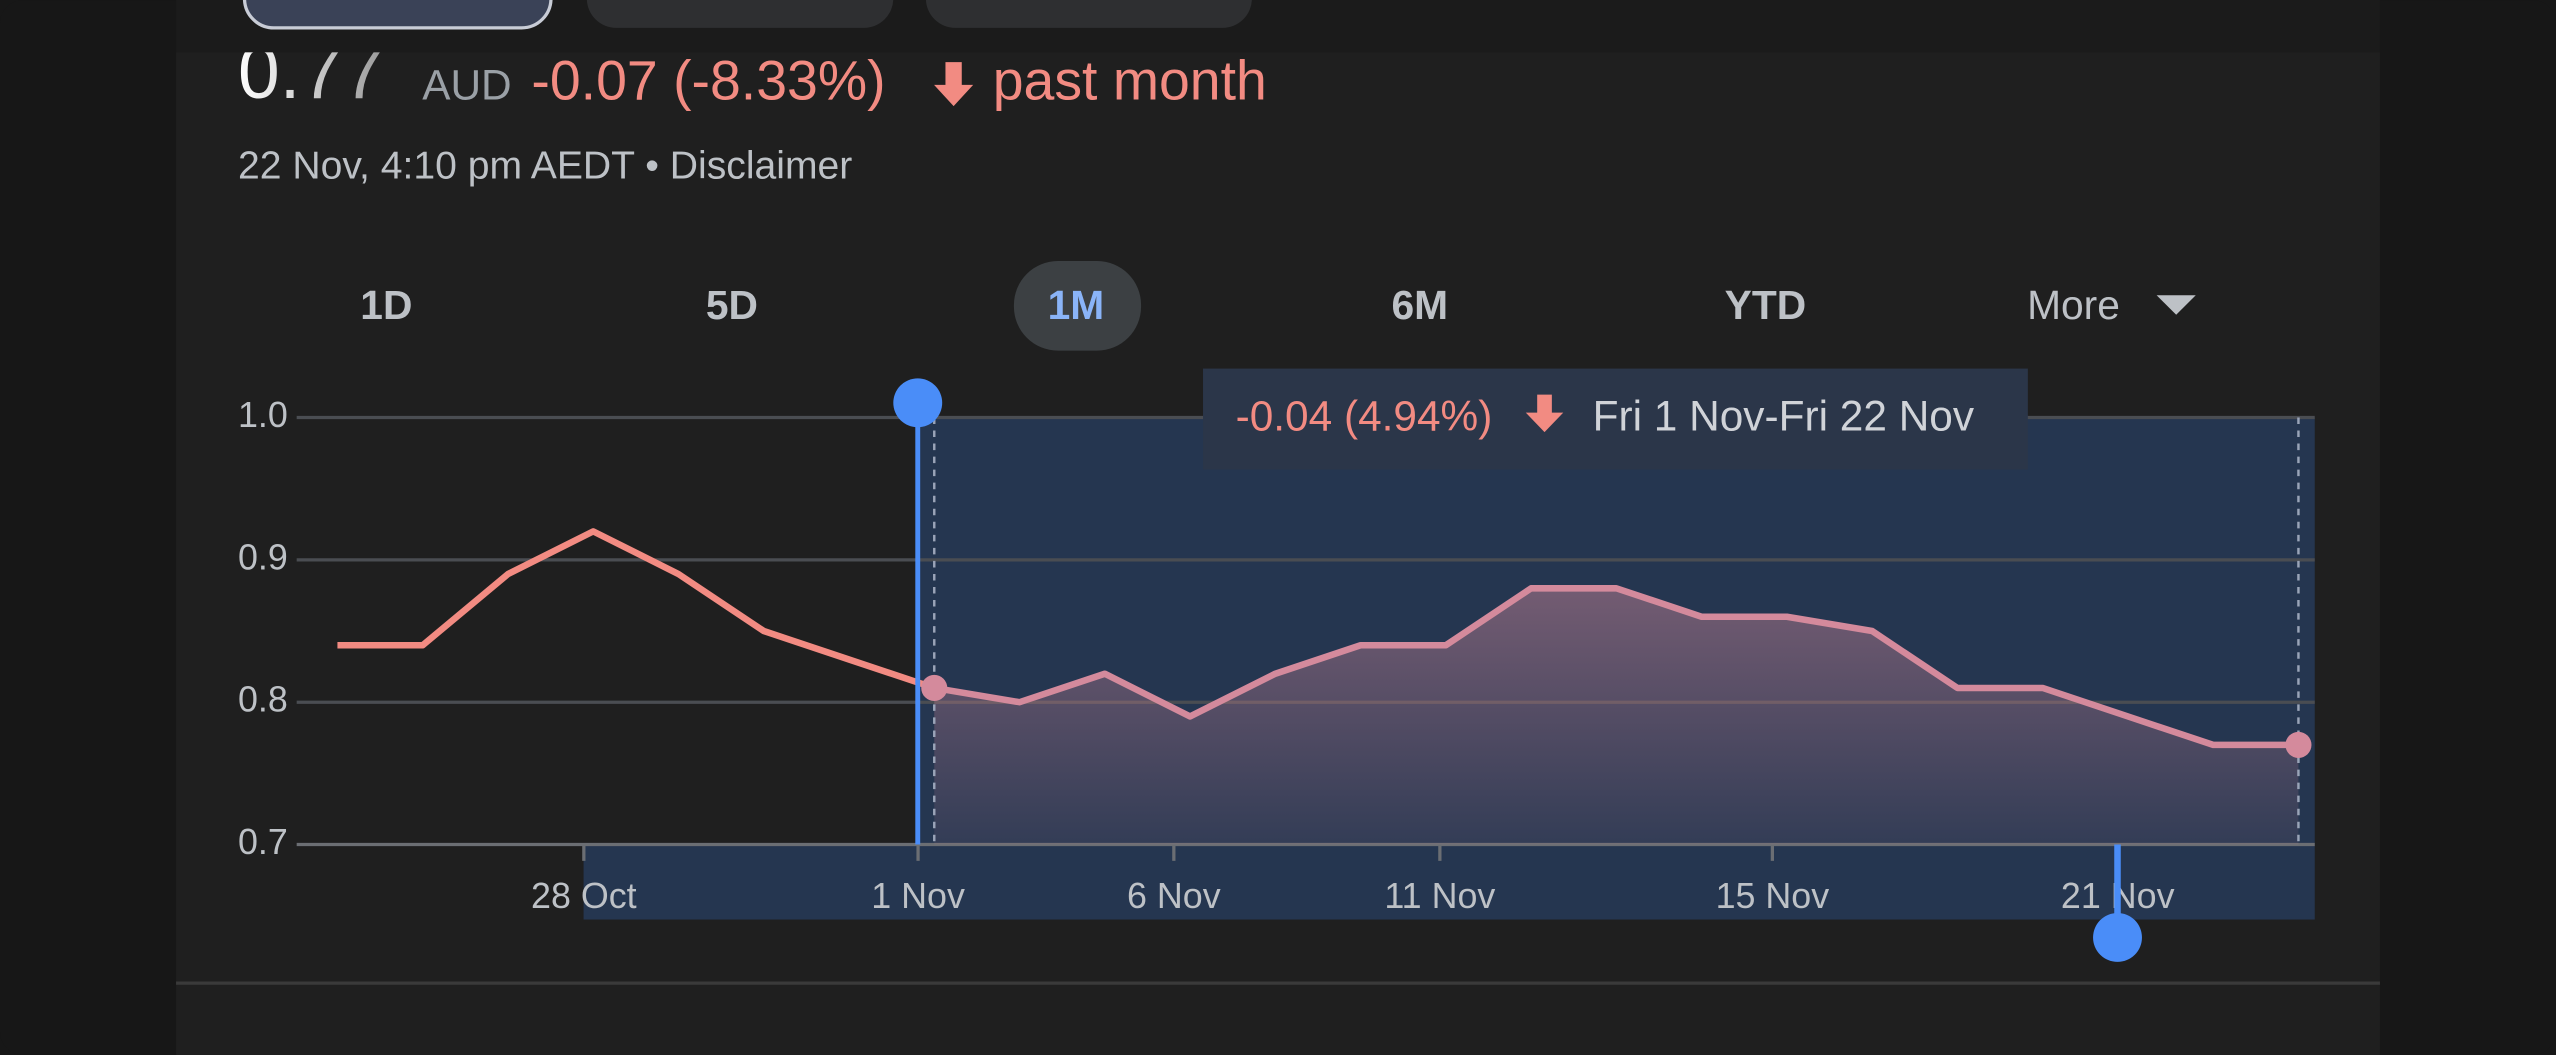  Describe the element at coordinates (2073, 305) in the screenshot. I see `tab: More` at that location.